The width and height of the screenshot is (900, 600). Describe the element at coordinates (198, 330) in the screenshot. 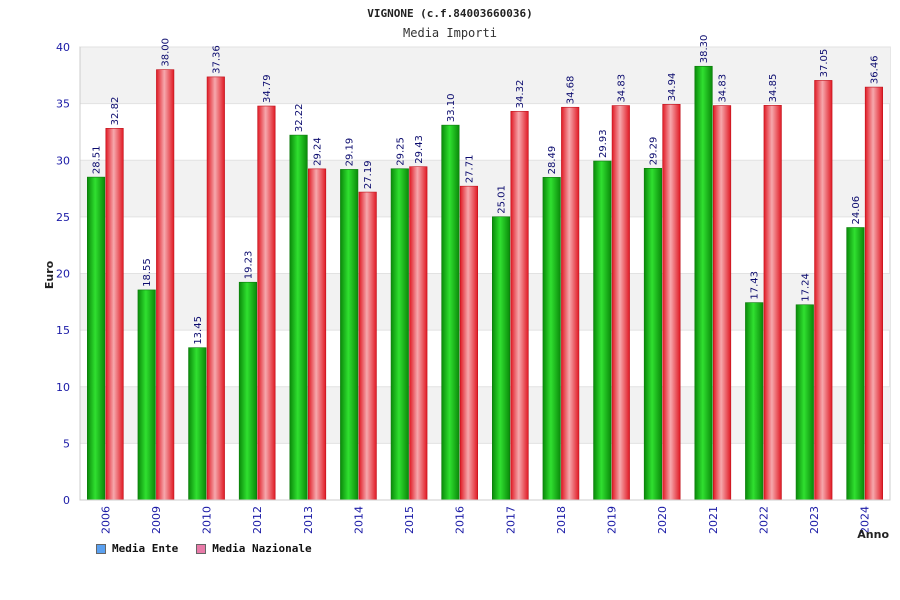

I see `data-label: 13.45` at that location.